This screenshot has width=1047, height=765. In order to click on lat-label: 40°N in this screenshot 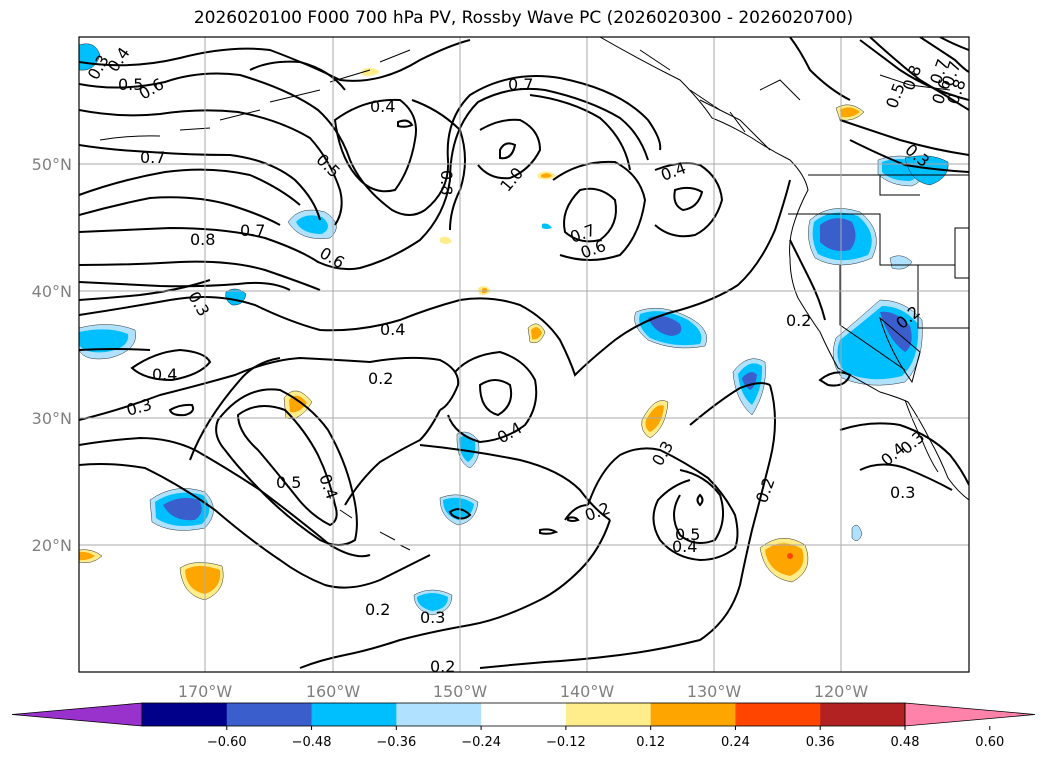, I will do `click(52, 291)`.